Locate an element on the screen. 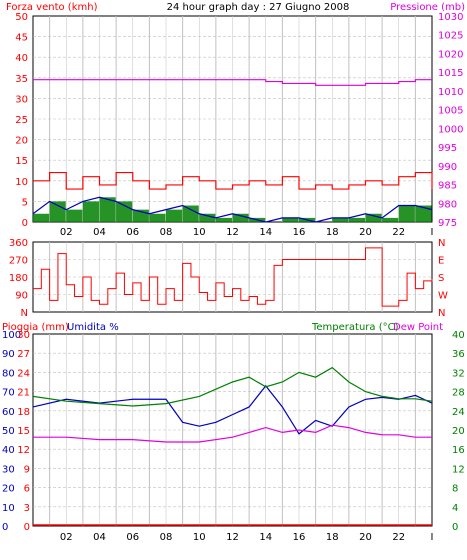 The height and width of the screenshot is (560, 467). pressure-line is located at coordinates (232, 82).